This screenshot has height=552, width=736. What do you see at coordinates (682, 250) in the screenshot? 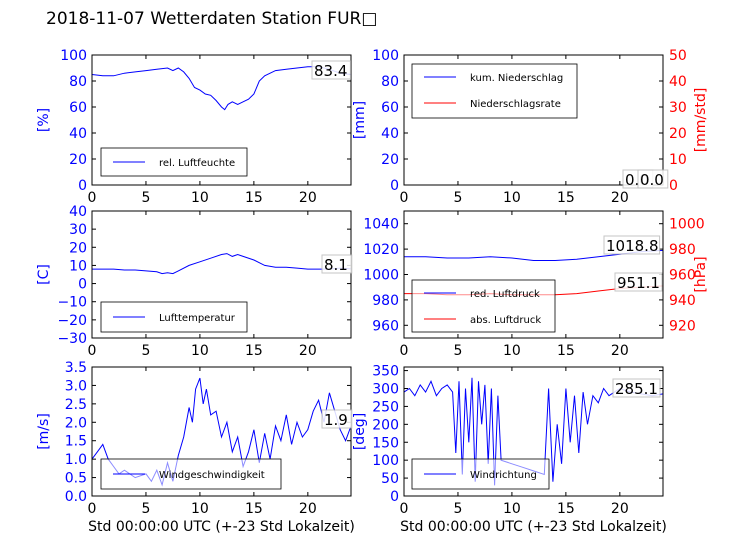
I see `y2-tick-label: 980` at bounding box center [682, 250].